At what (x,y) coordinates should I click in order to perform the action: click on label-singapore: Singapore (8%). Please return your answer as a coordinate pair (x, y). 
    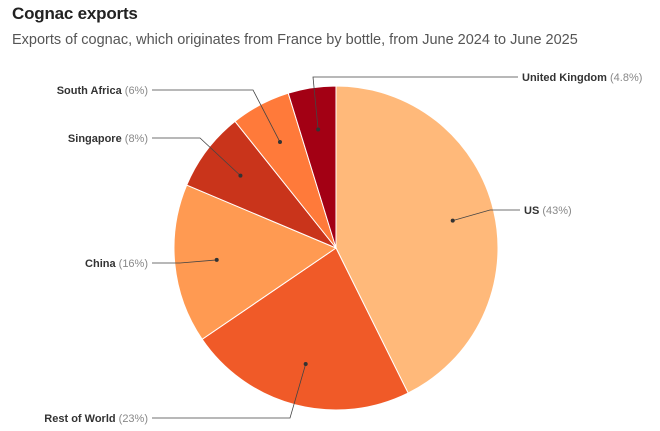
    Looking at the image, I should click on (108, 139).